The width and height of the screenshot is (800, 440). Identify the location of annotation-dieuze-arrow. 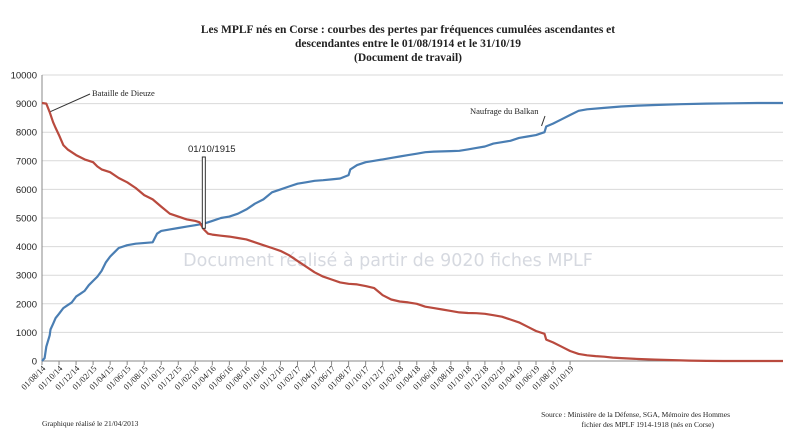
(70, 103).